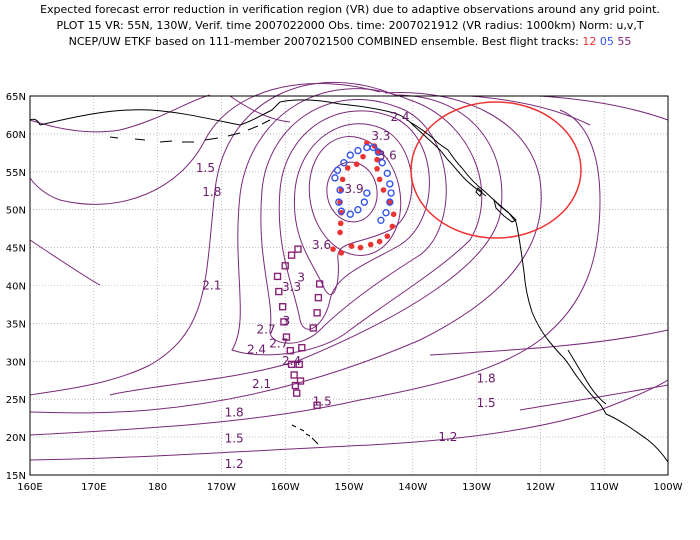  What do you see at coordinates (496, 170) in the screenshot?
I see `verification-region-circle` at bounding box center [496, 170].